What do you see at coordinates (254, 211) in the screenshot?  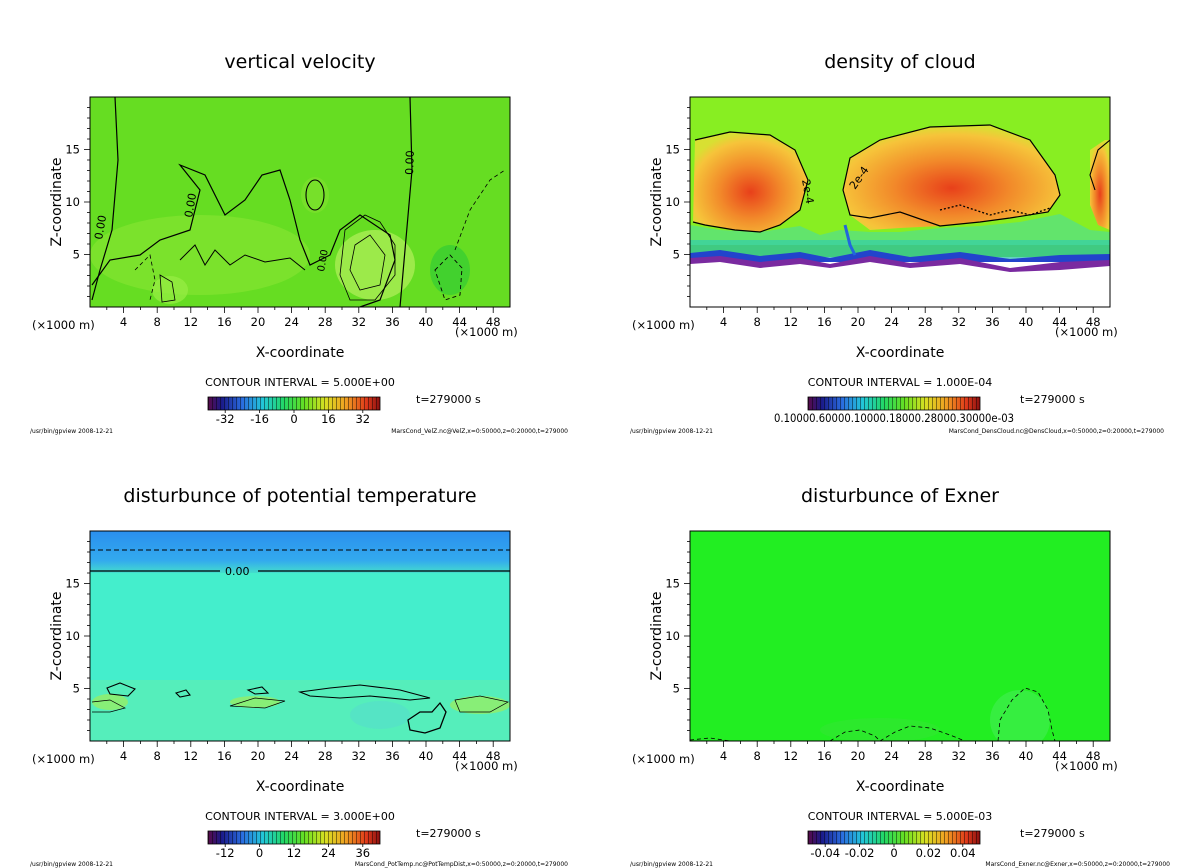 I see `contour-labels: 0.00 0.00 0.00 0.00` at bounding box center [254, 211].